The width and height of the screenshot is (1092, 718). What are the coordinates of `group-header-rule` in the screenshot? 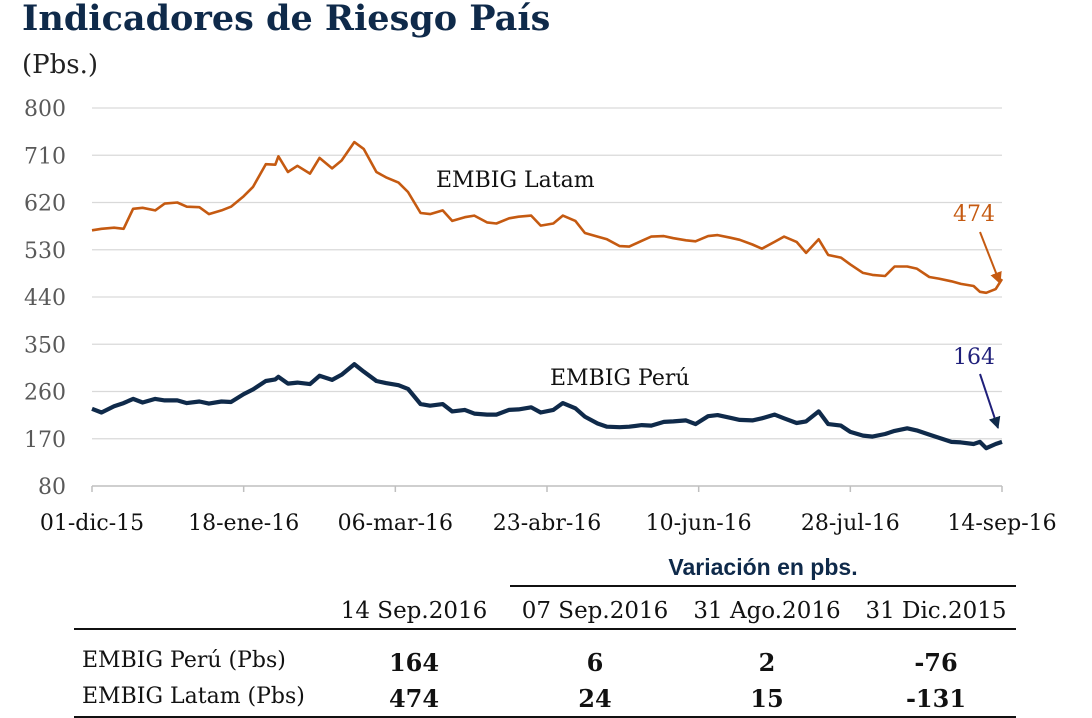 It's located at (763, 586).